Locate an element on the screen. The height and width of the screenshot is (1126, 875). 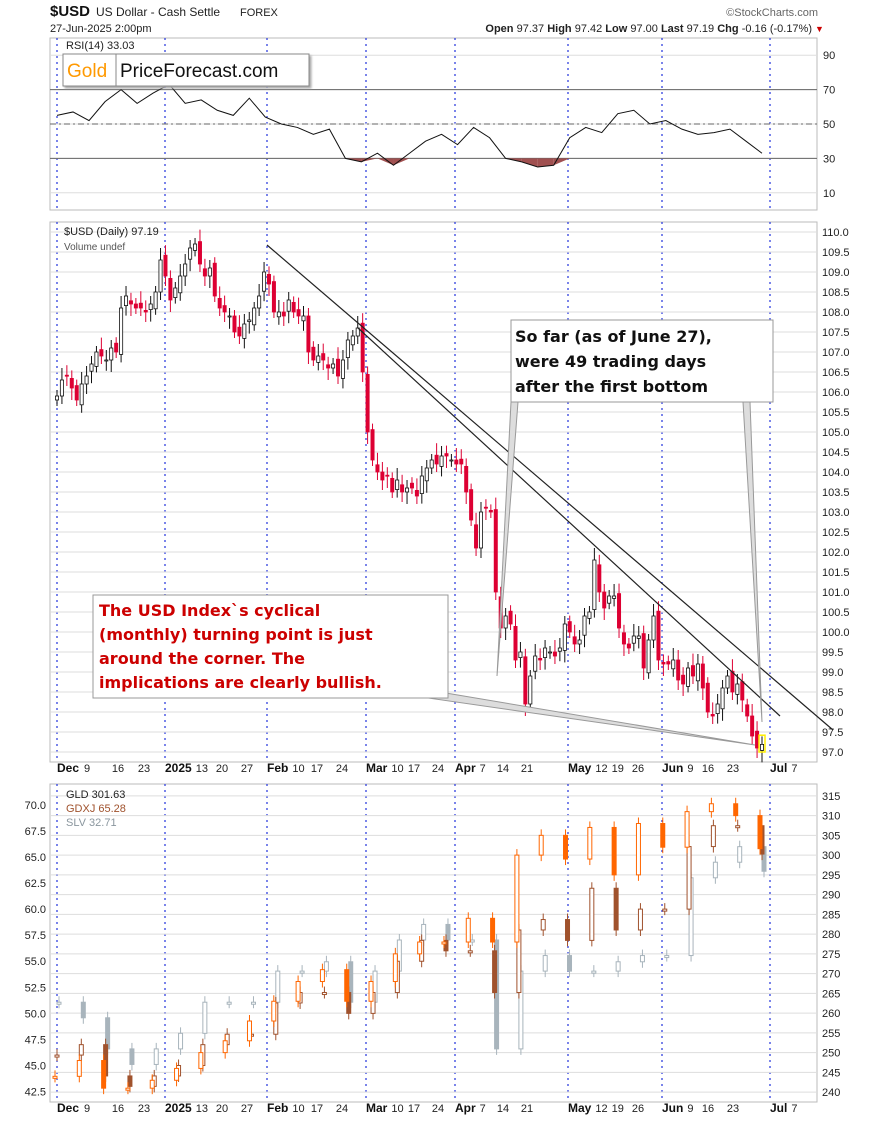
price-tick-label: 109.5 is located at coordinates (836, 253).